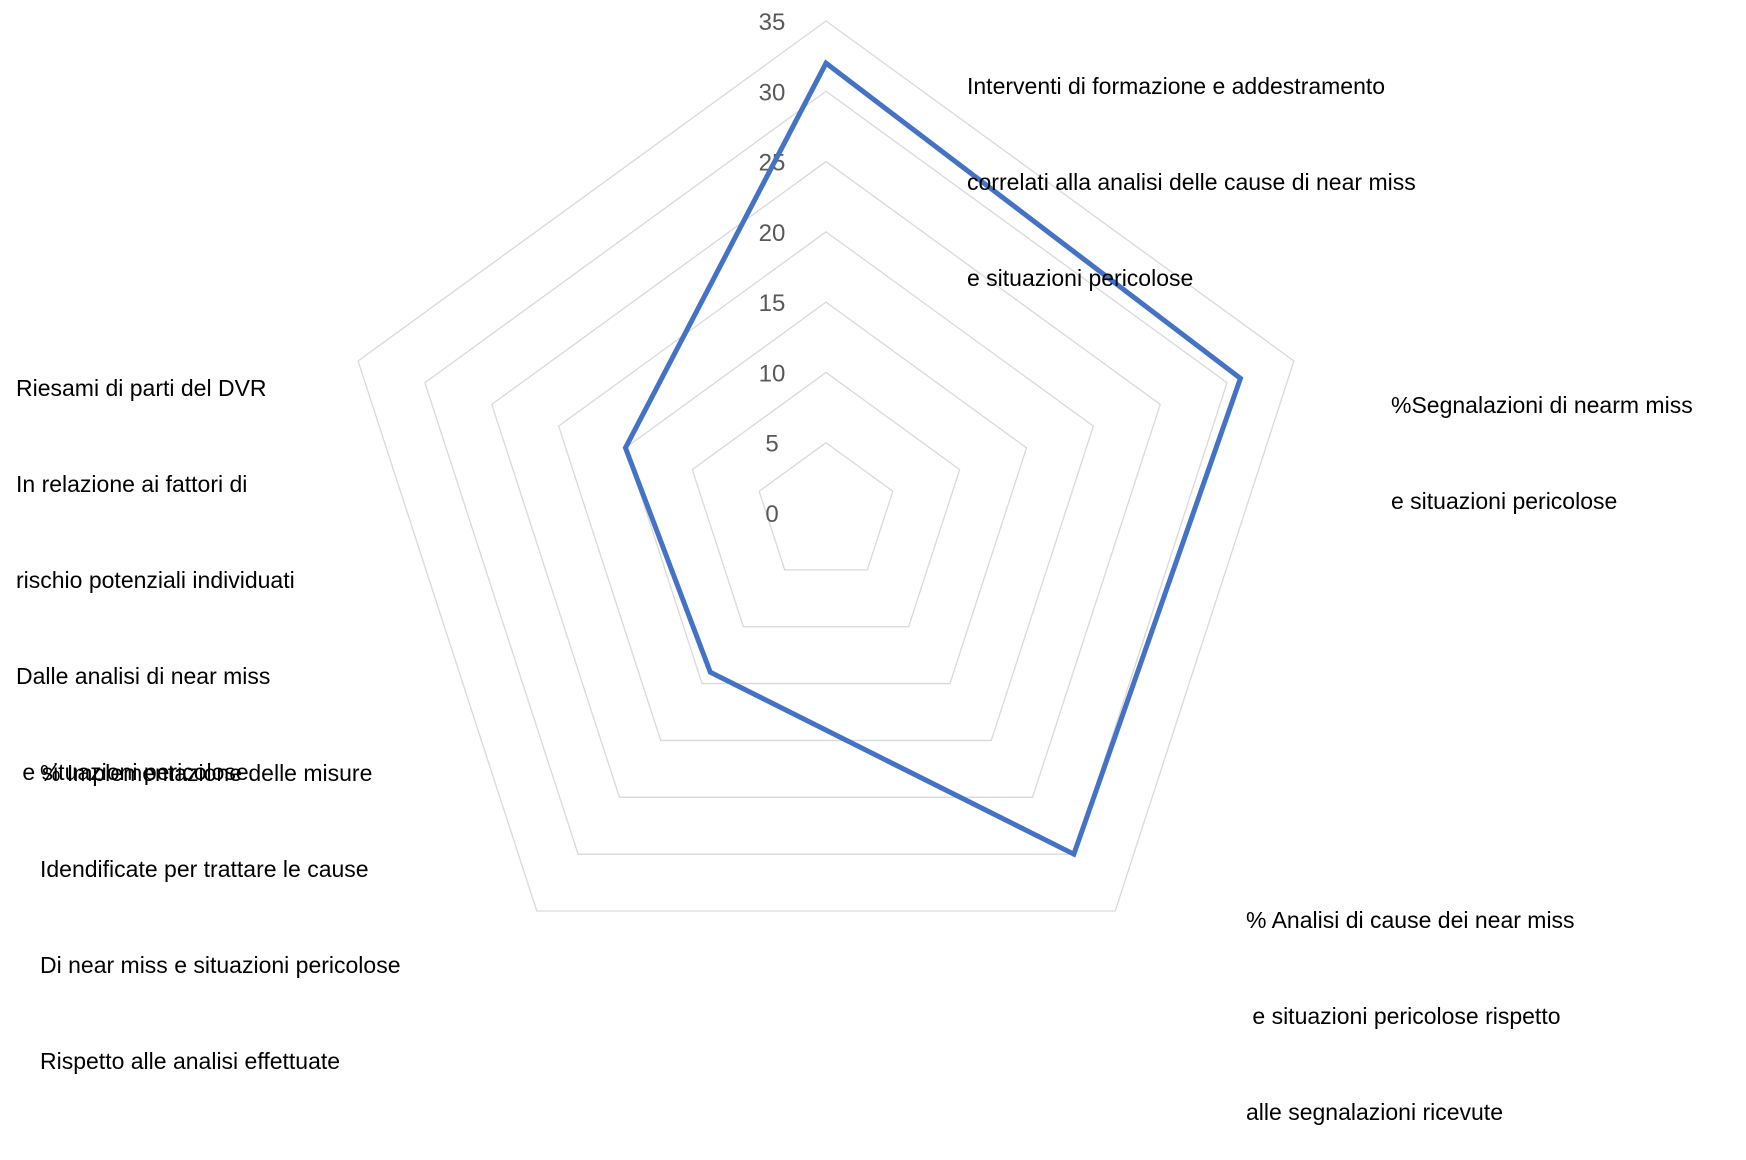 The width and height of the screenshot is (1746, 1160). Describe the element at coordinates (1191, 86) in the screenshot. I see `label-line: Interventi di formazione e addestramento` at that location.